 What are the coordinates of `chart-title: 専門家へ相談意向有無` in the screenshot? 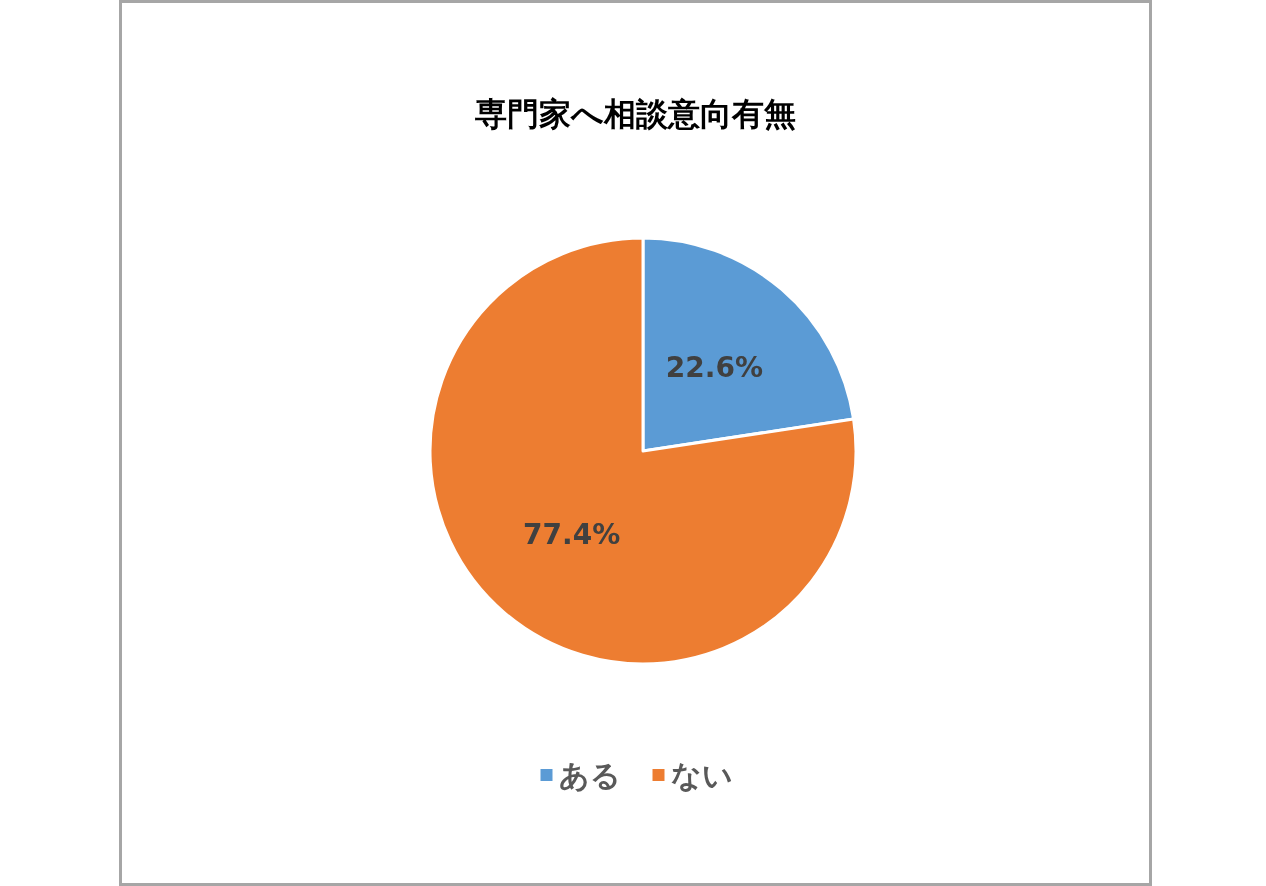 It's located at (635, 114).